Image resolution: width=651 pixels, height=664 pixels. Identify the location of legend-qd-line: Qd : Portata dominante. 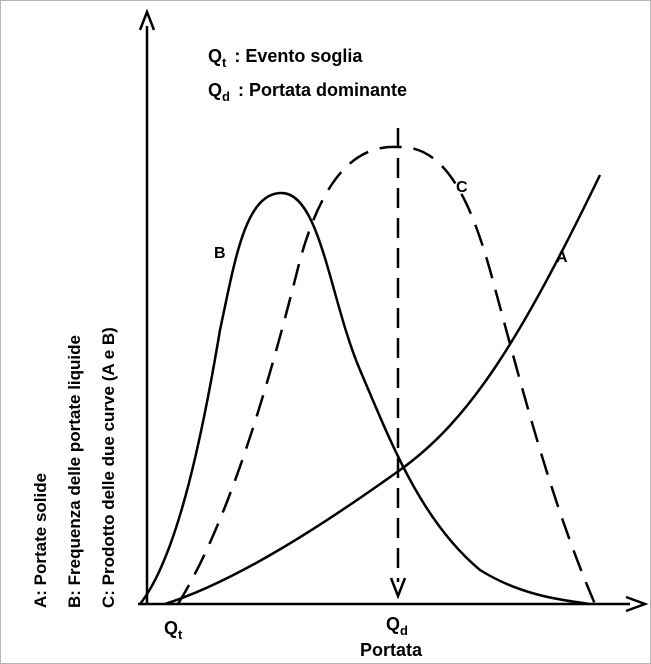
(307, 92).